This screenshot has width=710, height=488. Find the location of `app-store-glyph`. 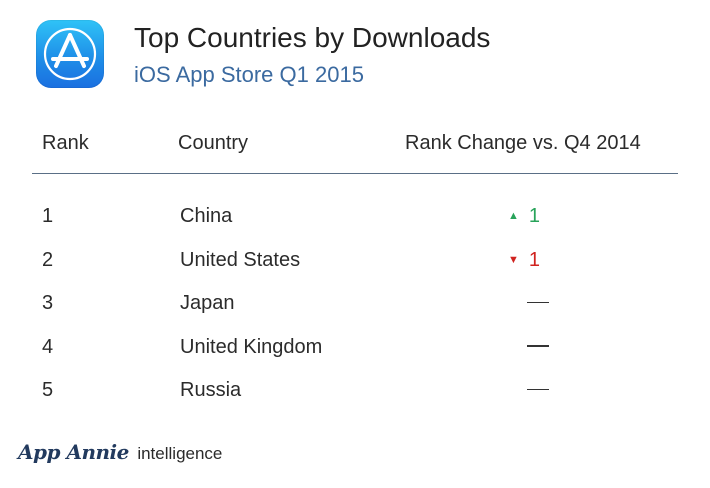

app-store-glyph is located at coordinates (70, 54).